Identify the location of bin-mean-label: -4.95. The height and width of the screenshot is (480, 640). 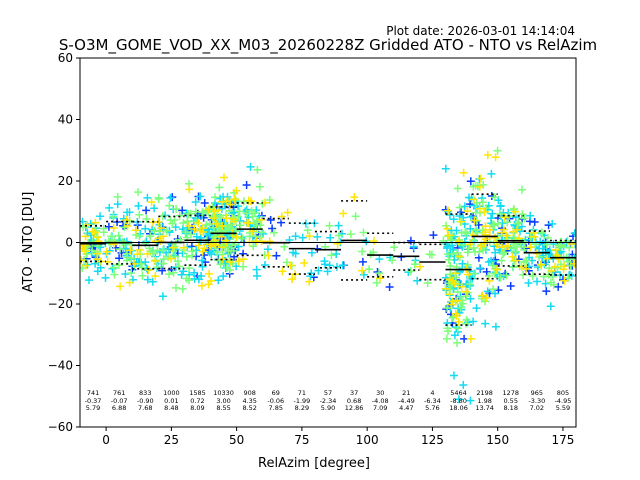
(563, 401).